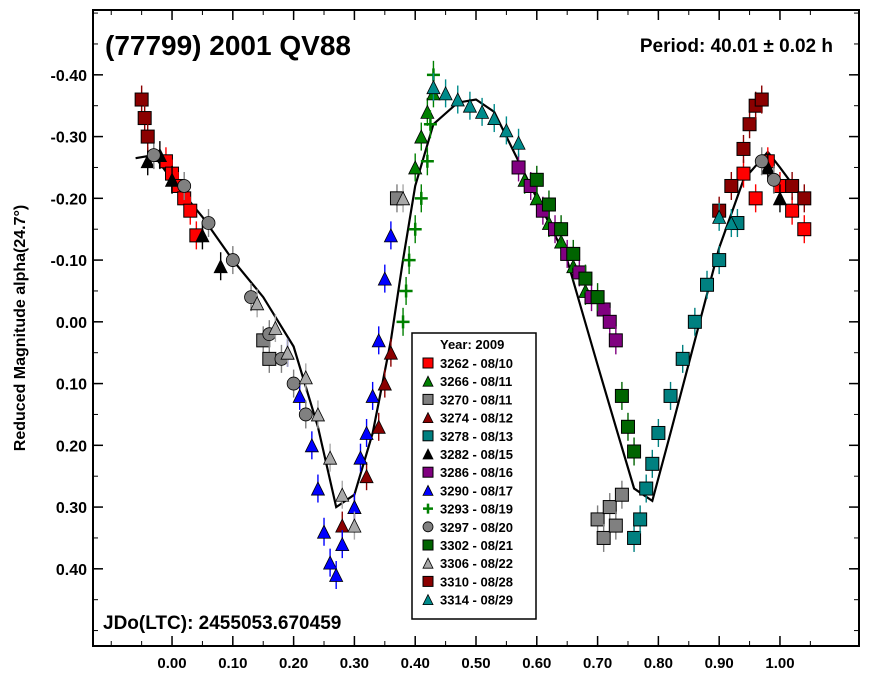  Describe the element at coordinates (779, 663) in the screenshot. I see `x-tick-label: 1.00` at that location.